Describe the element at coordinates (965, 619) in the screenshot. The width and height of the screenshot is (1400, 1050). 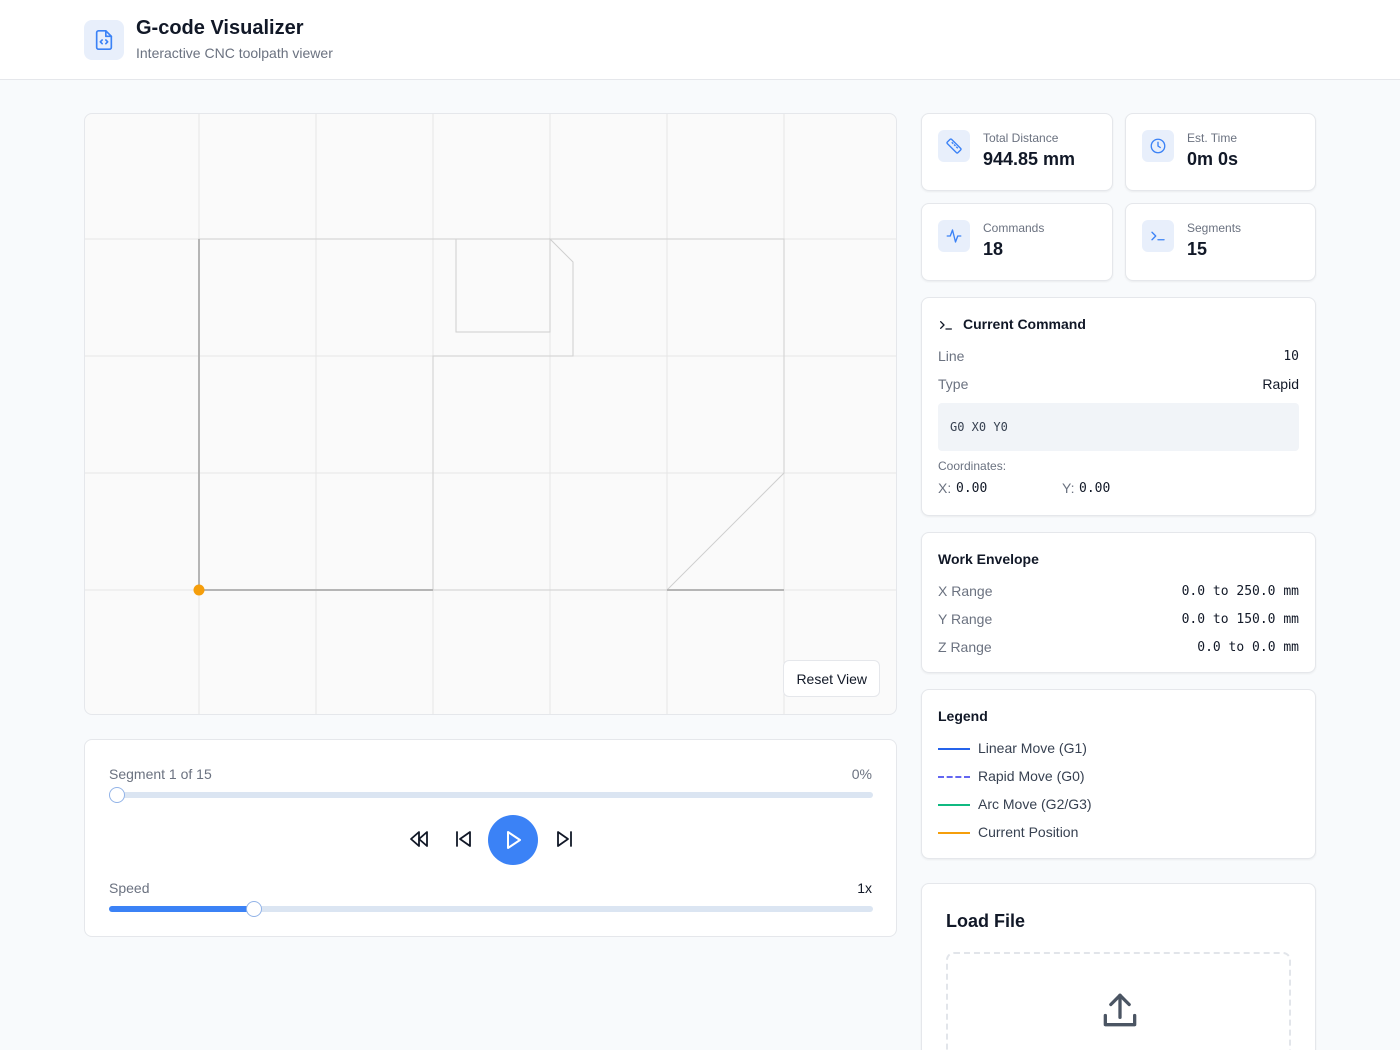
I see `y-range-label: Y Range` at that location.